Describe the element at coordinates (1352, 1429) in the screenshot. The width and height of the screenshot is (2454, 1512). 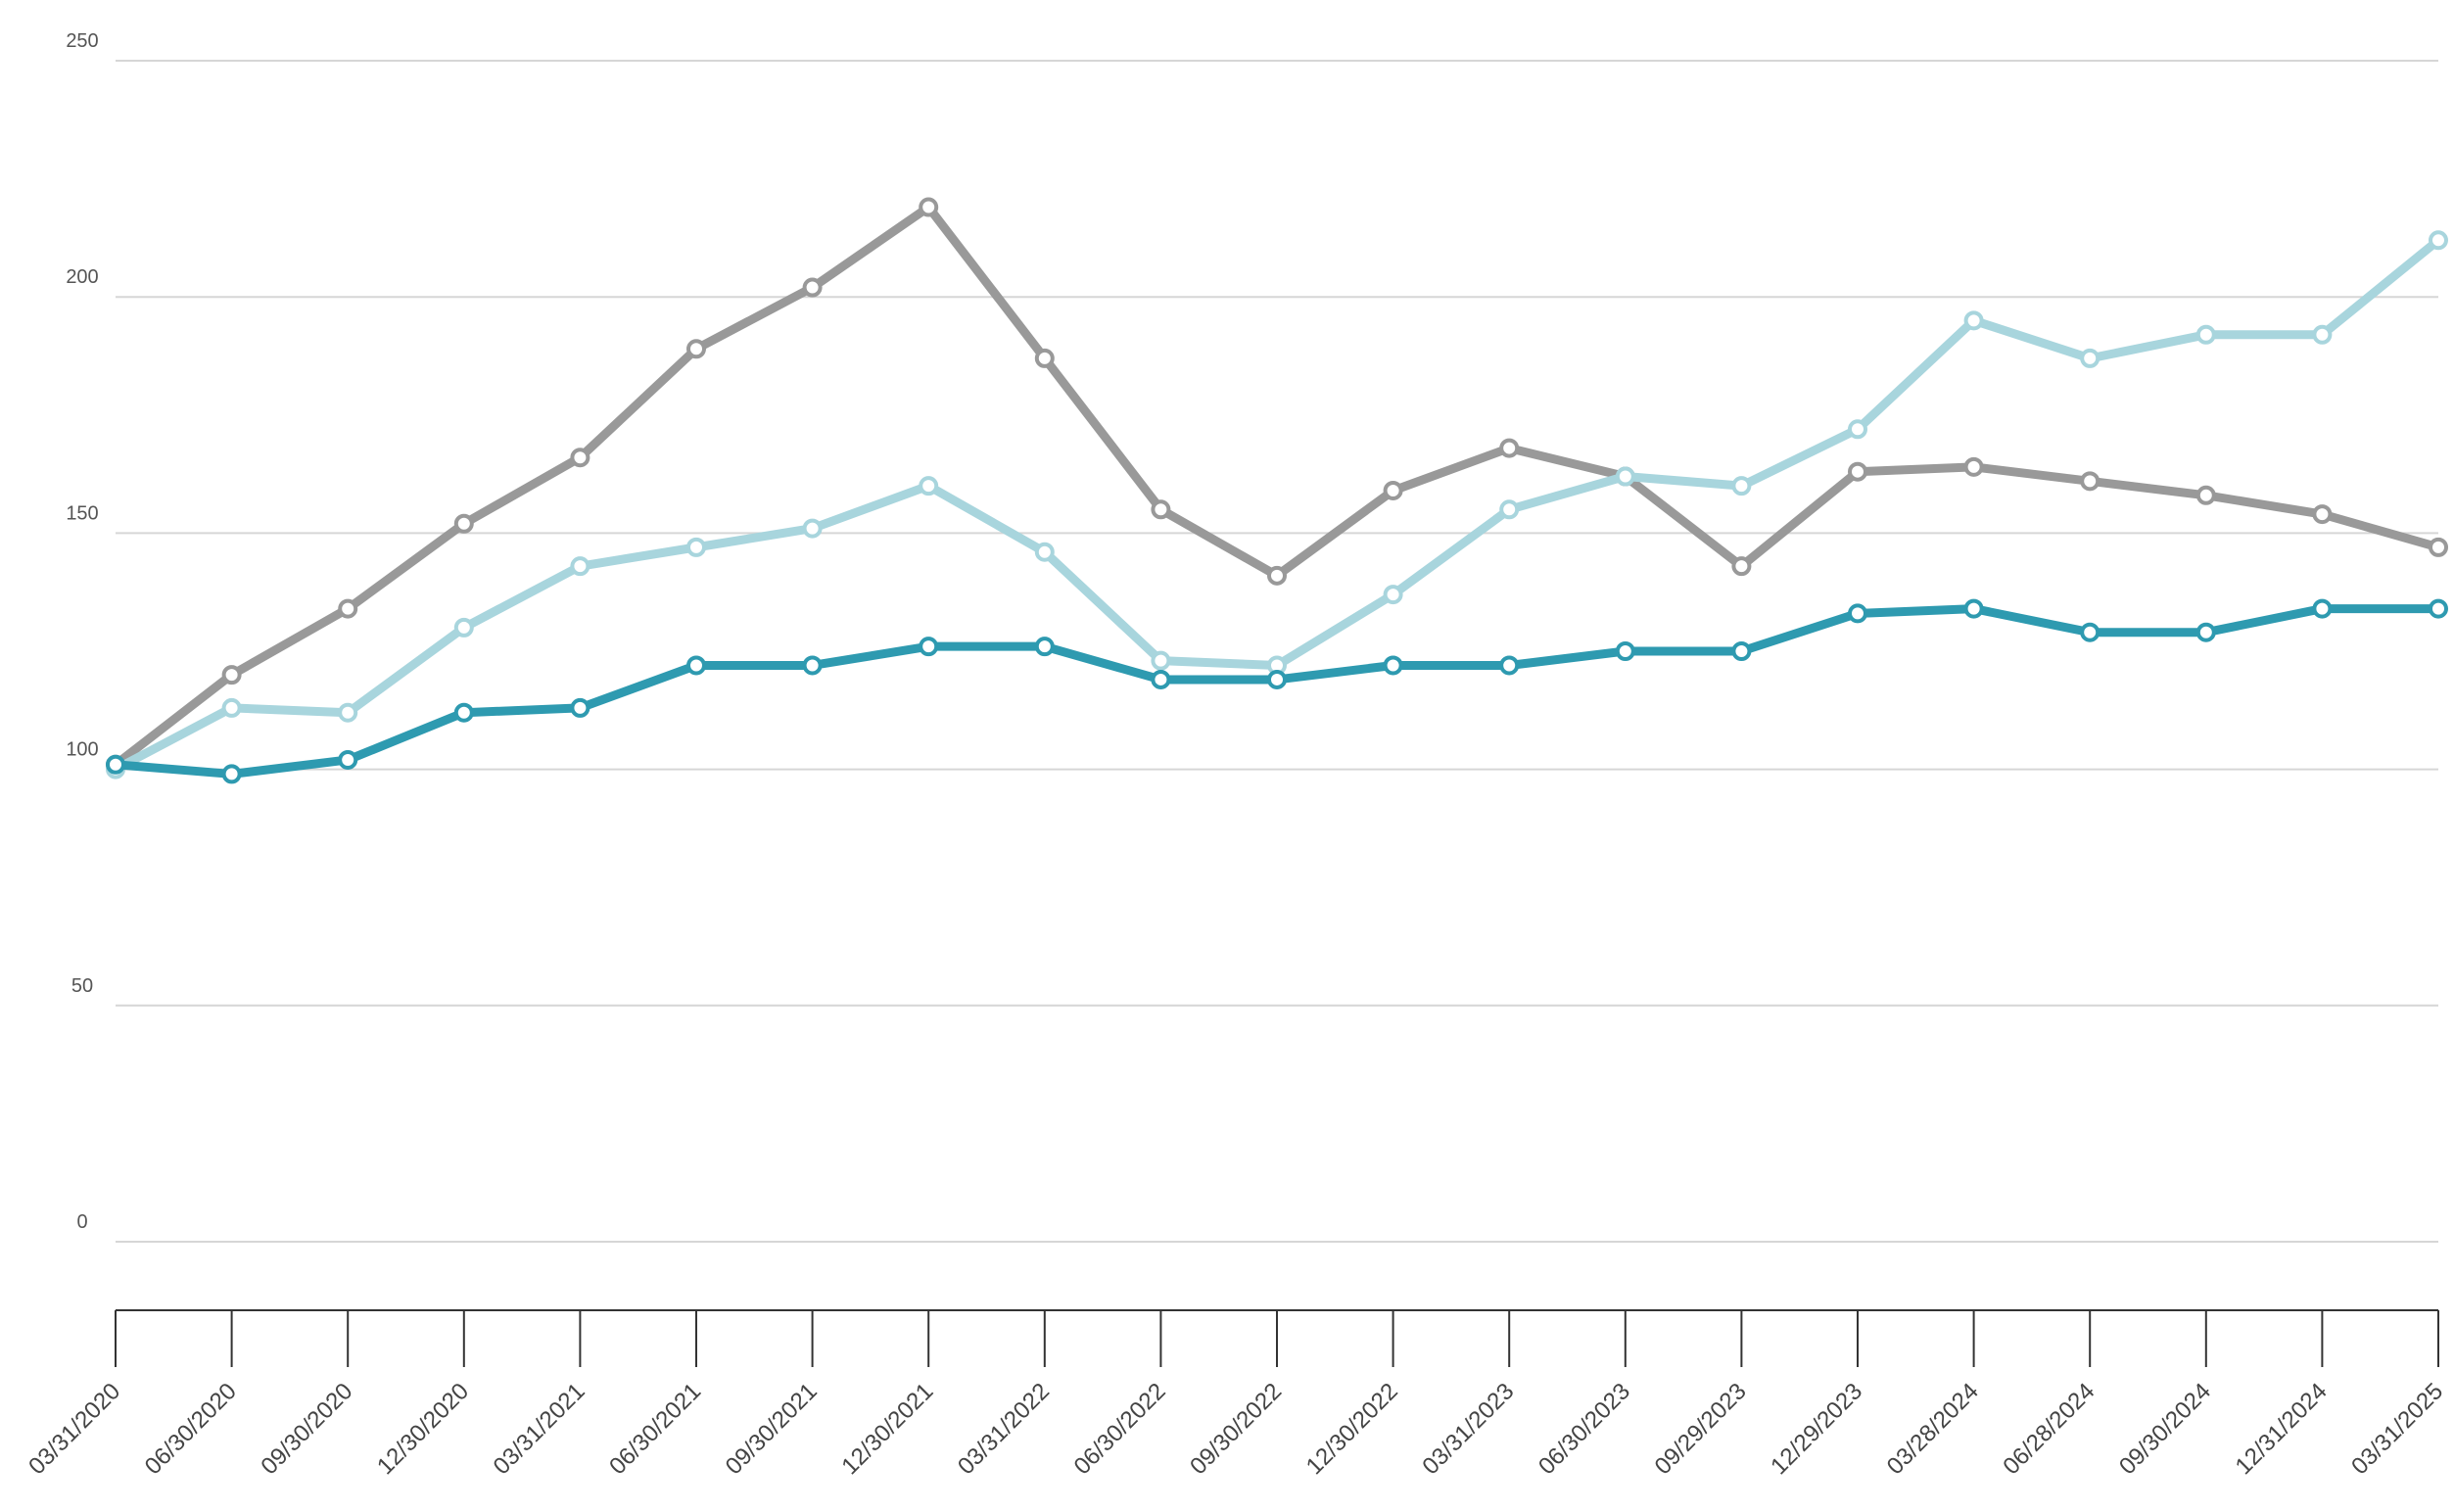
I see `x-tick-label: 12/30/2022` at that location.